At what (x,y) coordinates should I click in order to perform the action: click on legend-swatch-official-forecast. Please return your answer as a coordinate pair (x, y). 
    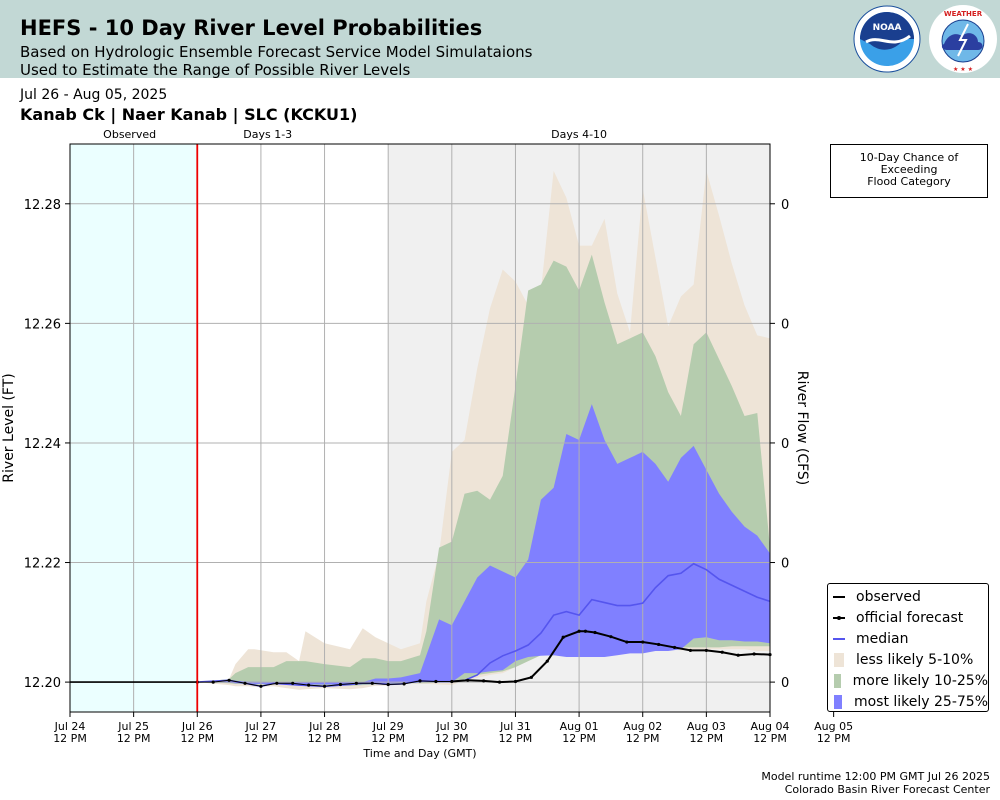
    Looking at the image, I should click on (839, 617).